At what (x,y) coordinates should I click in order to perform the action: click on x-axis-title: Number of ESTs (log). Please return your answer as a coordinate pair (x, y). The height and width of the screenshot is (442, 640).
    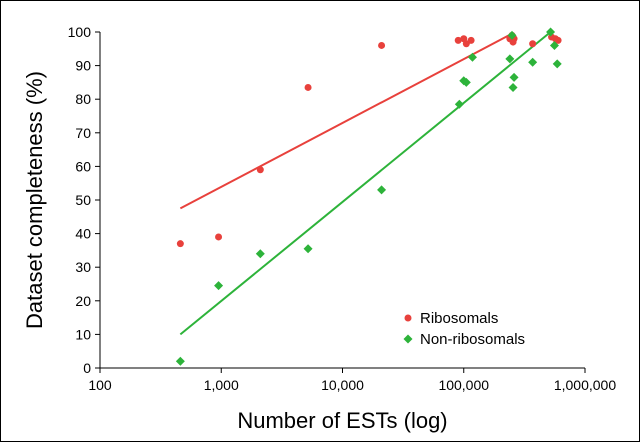
    Looking at the image, I should click on (342, 420).